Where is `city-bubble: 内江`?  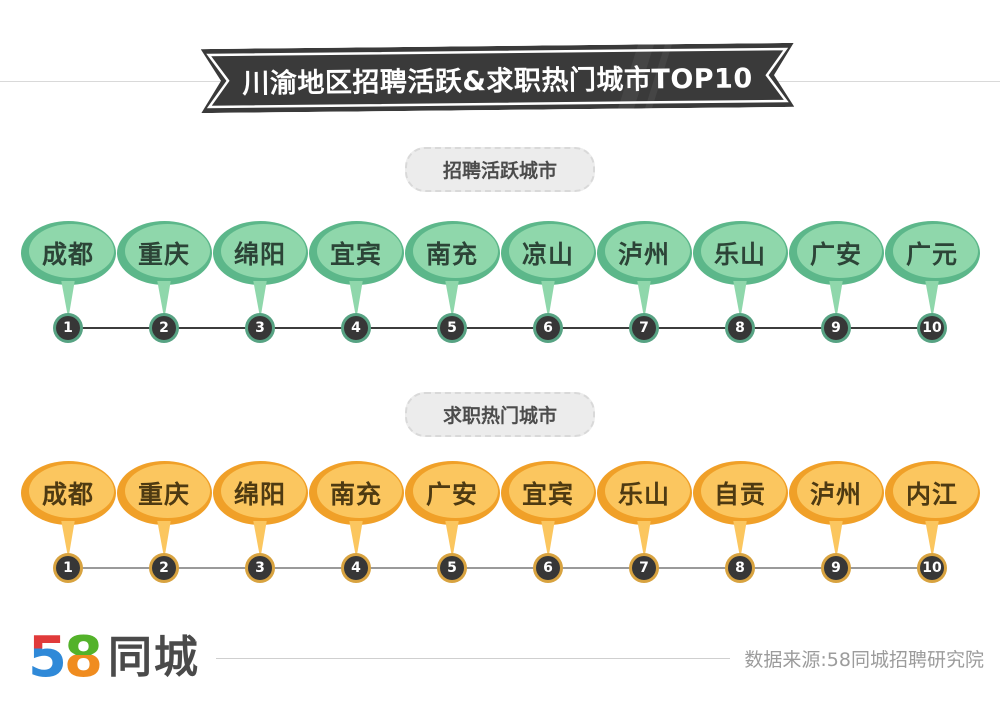 city-bubble: 内江 is located at coordinates (932, 493).